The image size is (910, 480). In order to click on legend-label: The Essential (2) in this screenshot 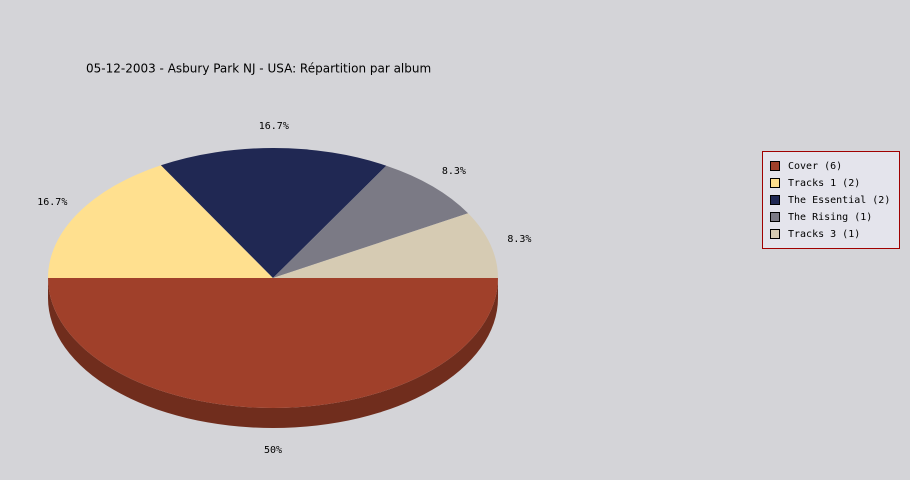, I will do `click(839, 200)`.